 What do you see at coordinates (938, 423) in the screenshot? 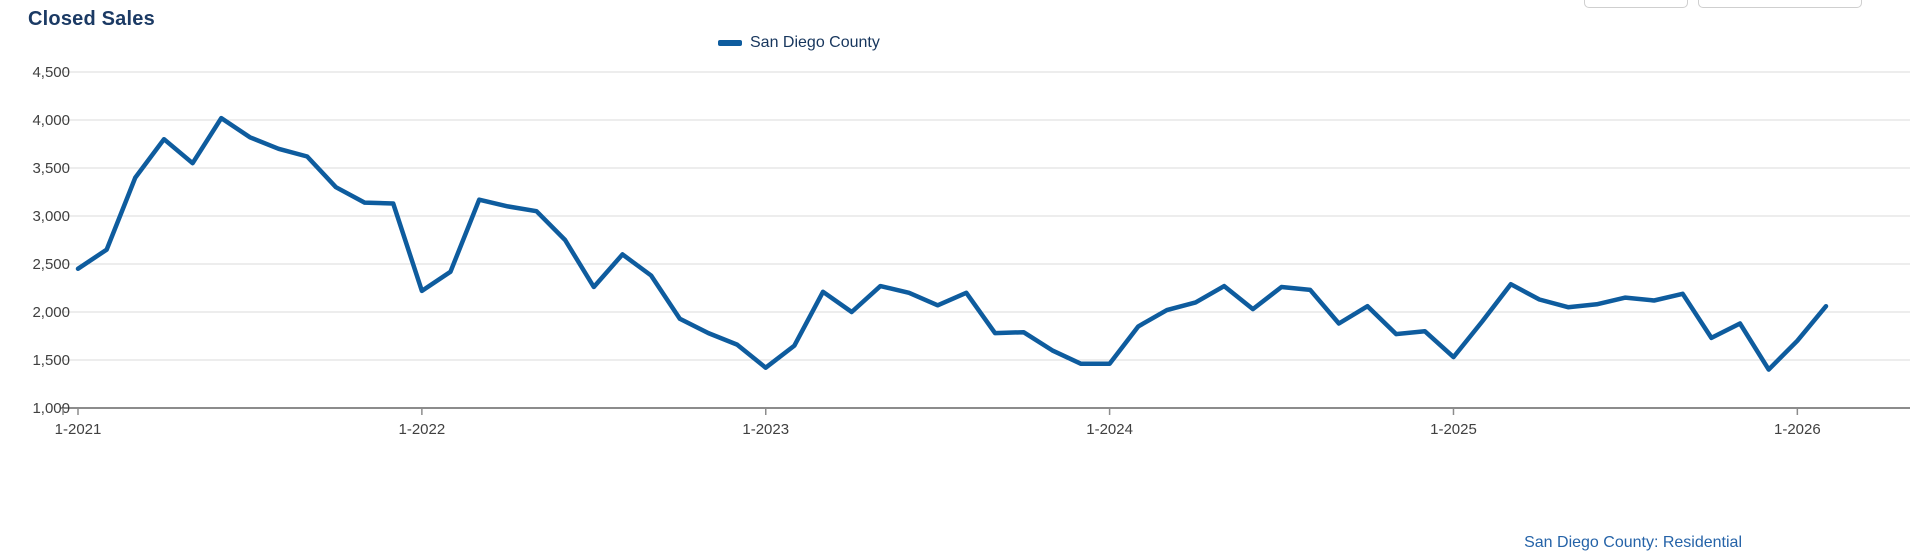
I see `x-axis-labels: 1-2021 1-2022 1-2023 1-2024 1-2025 1-2026` at bounding box center [938, 423].